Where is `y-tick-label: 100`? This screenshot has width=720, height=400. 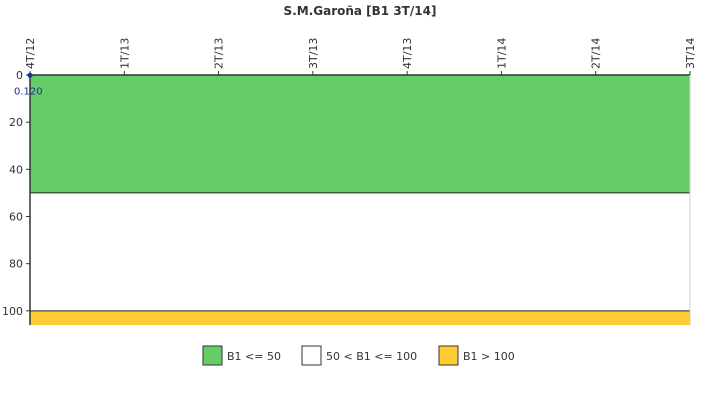 y-tick-label: 100 is located at coordinates (12, 311).